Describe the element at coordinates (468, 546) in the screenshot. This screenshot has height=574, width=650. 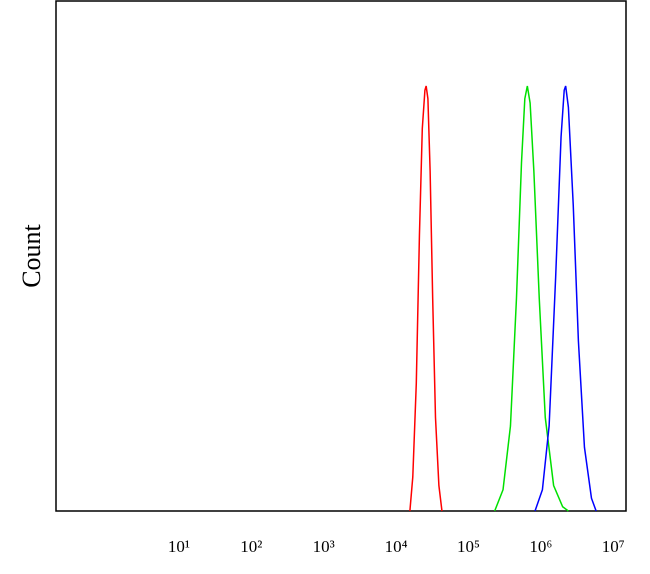
I see `x-tick-label: 10⁵` at that location.